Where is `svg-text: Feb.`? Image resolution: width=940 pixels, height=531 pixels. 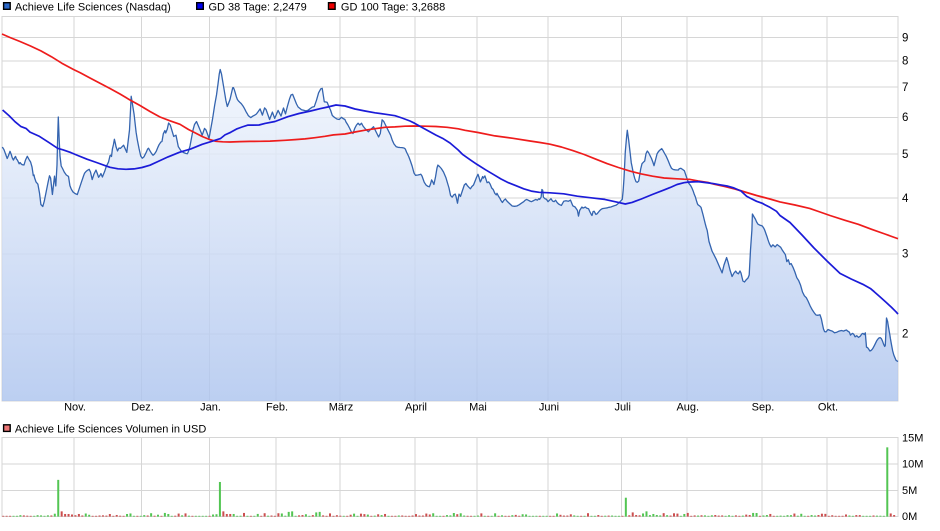
svg-text: Feb. is located at coordinates (277, 408).